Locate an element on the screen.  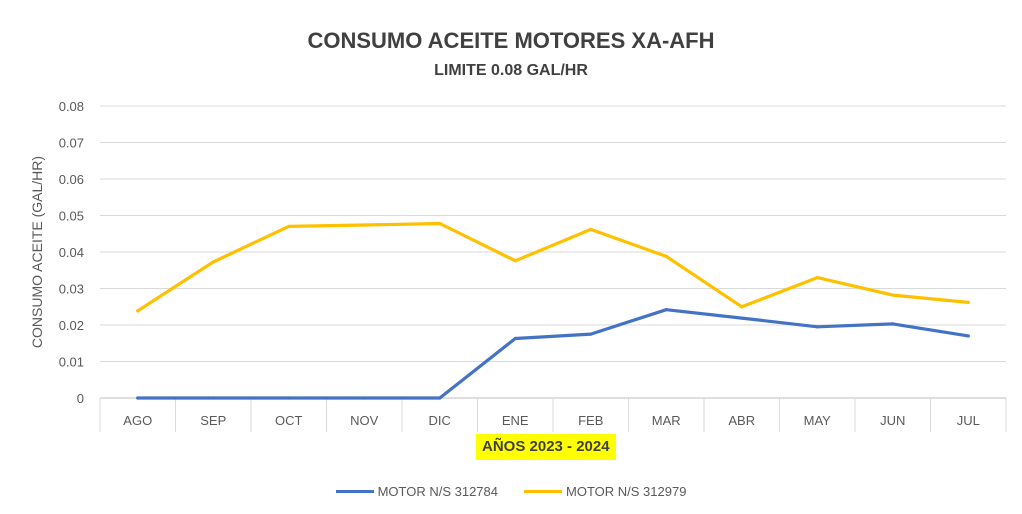
x-tick-label: ABR is located at coordinates (741, 420).